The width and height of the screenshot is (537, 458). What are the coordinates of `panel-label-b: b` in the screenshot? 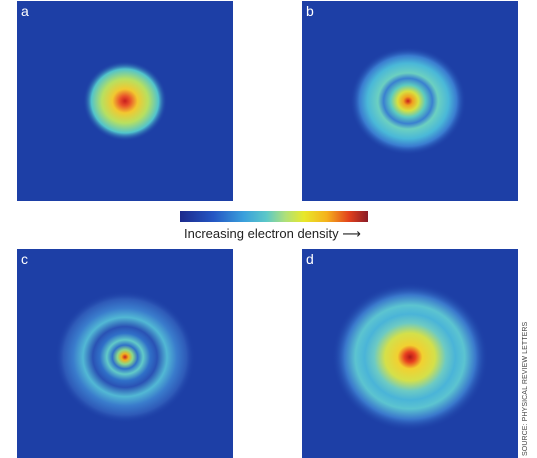 It's located at (310, 11).